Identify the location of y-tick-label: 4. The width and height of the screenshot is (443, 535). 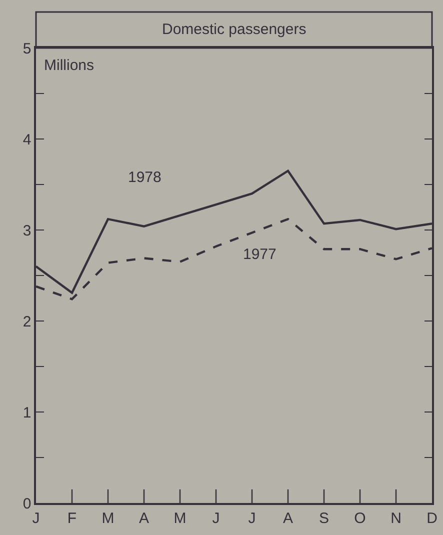
(27, 139).